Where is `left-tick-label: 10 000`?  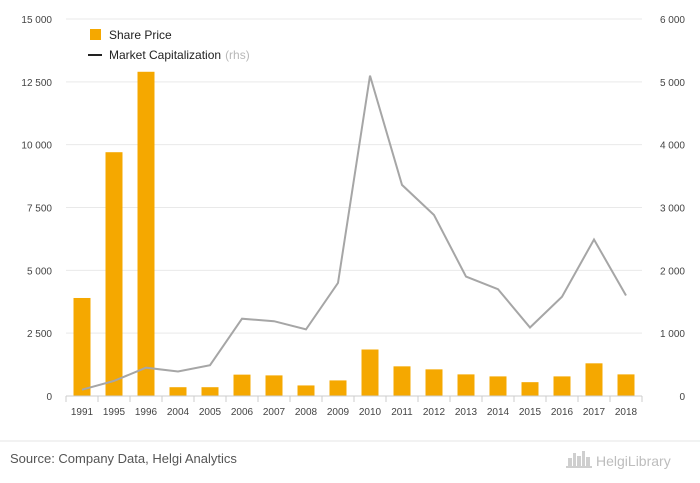
left-tick-label: 10 000 is located at coordinates (36, 146).